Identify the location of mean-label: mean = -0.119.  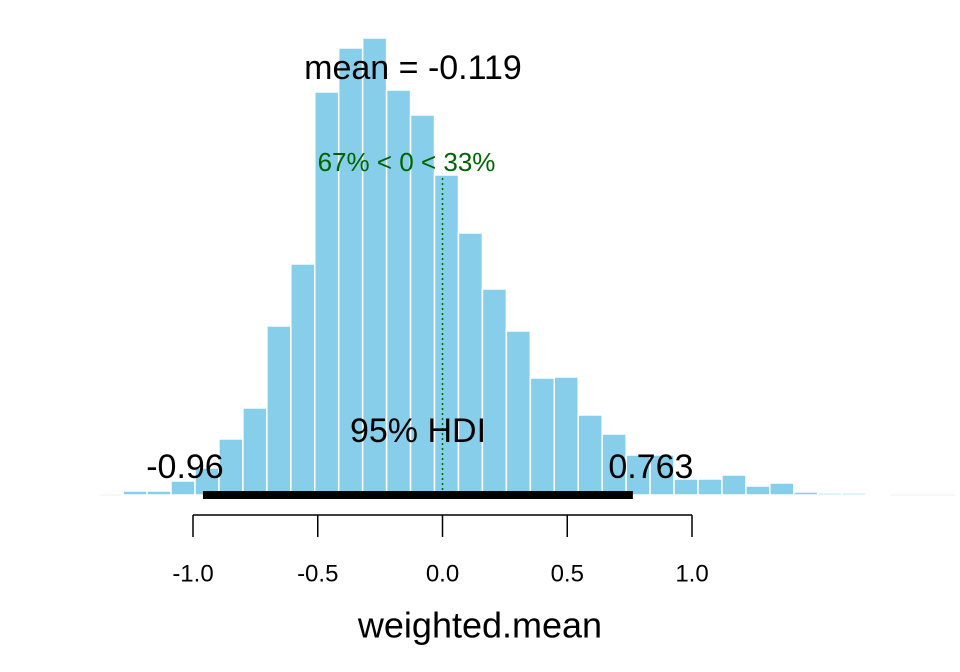
(413, 68).